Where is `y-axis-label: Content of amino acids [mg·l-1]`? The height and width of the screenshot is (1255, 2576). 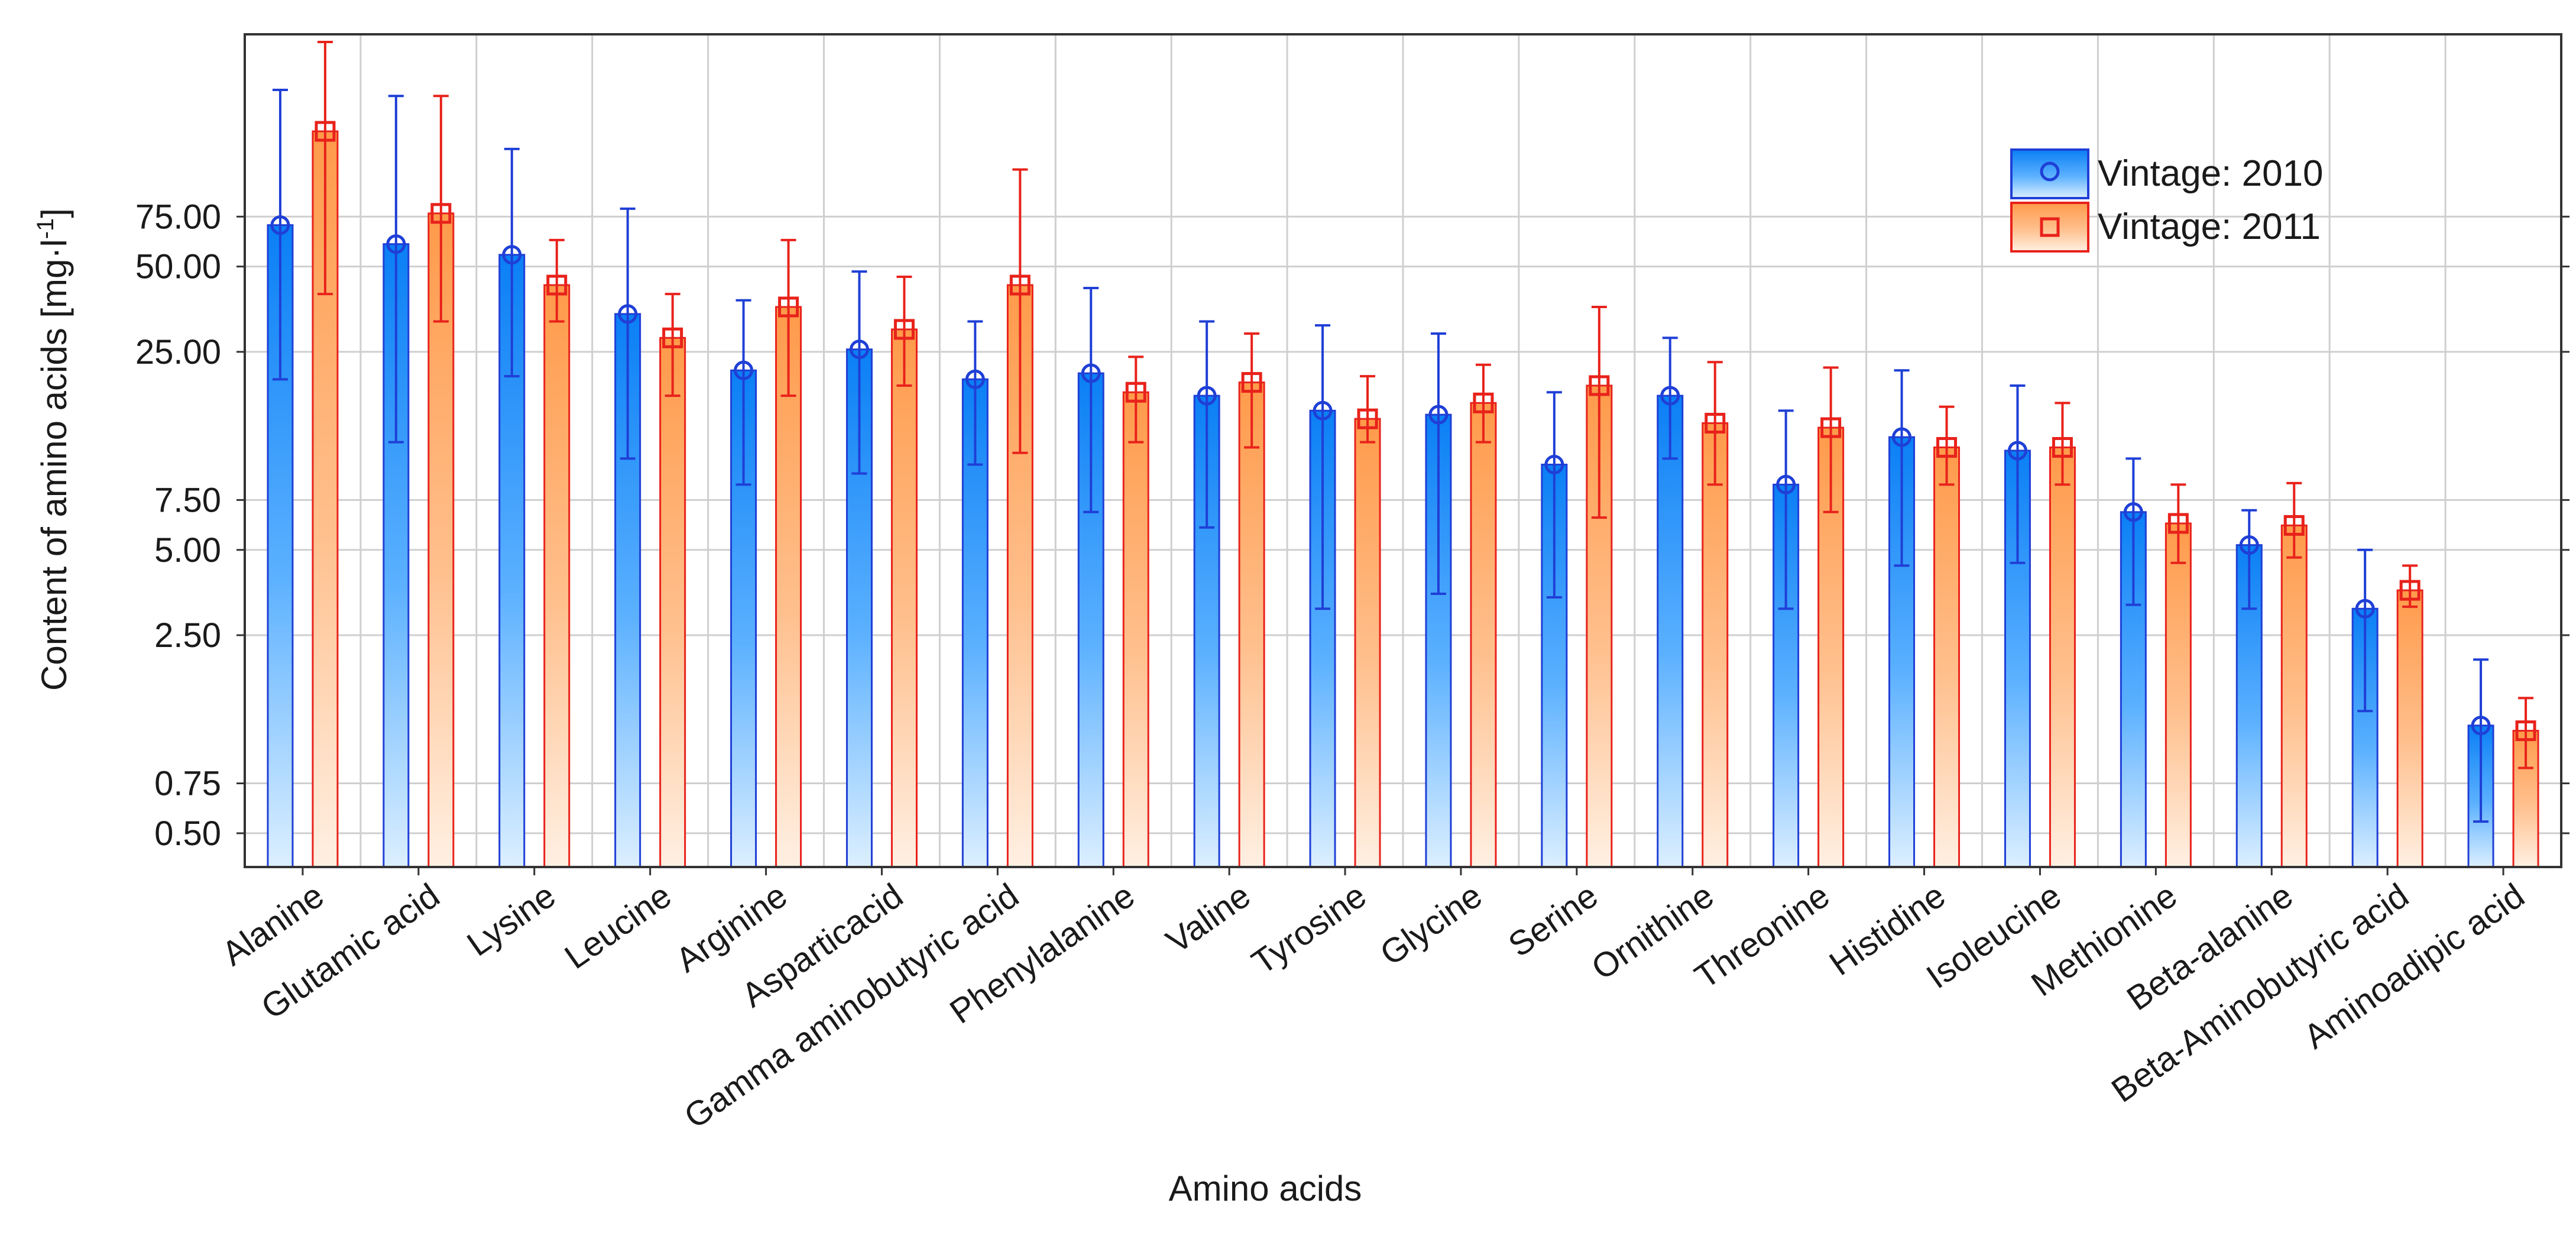 y-axis-label: Content of amino acids [mg·l-1] is located at coordinates (53, 449).